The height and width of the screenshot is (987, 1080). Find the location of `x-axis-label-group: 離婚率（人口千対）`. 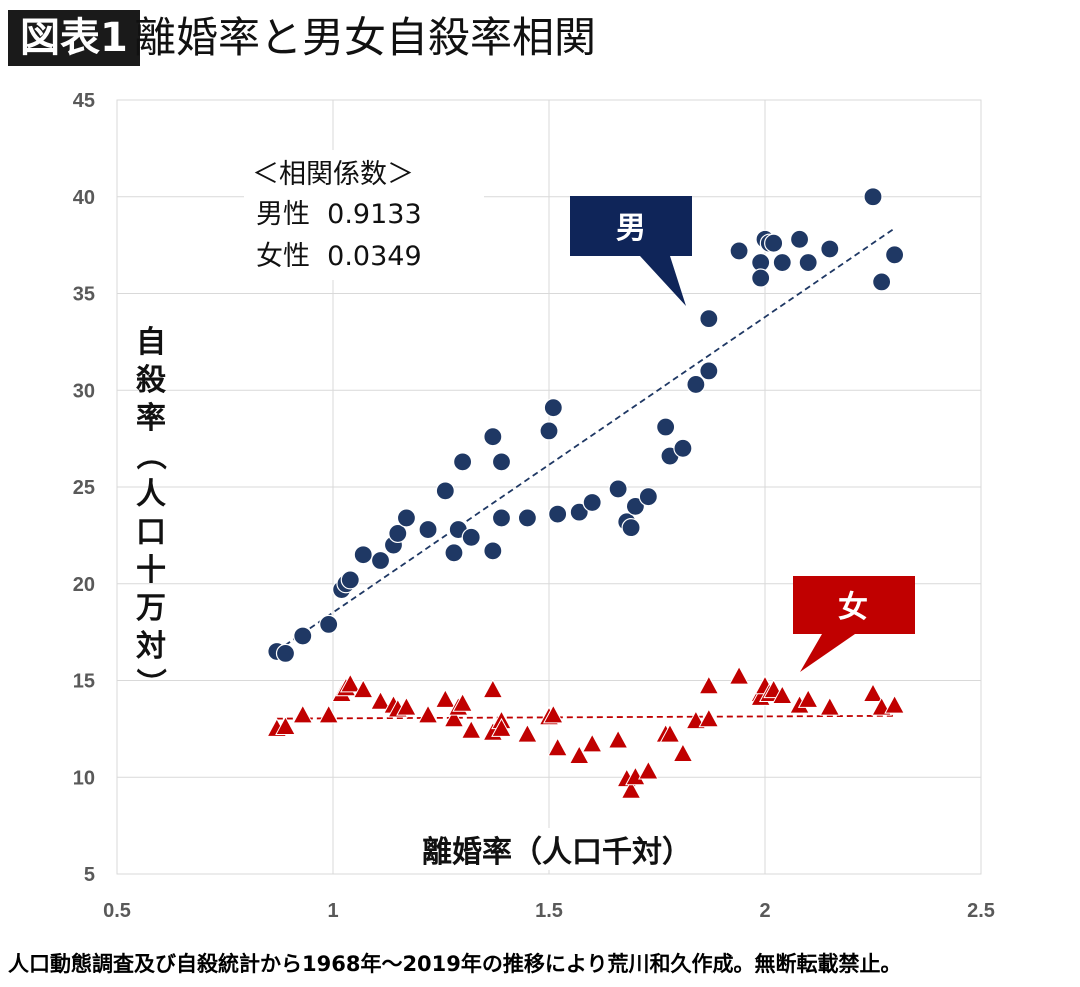

x-axis-label-group: 離婚率（人口千対） is located at coordinates (555, 849).